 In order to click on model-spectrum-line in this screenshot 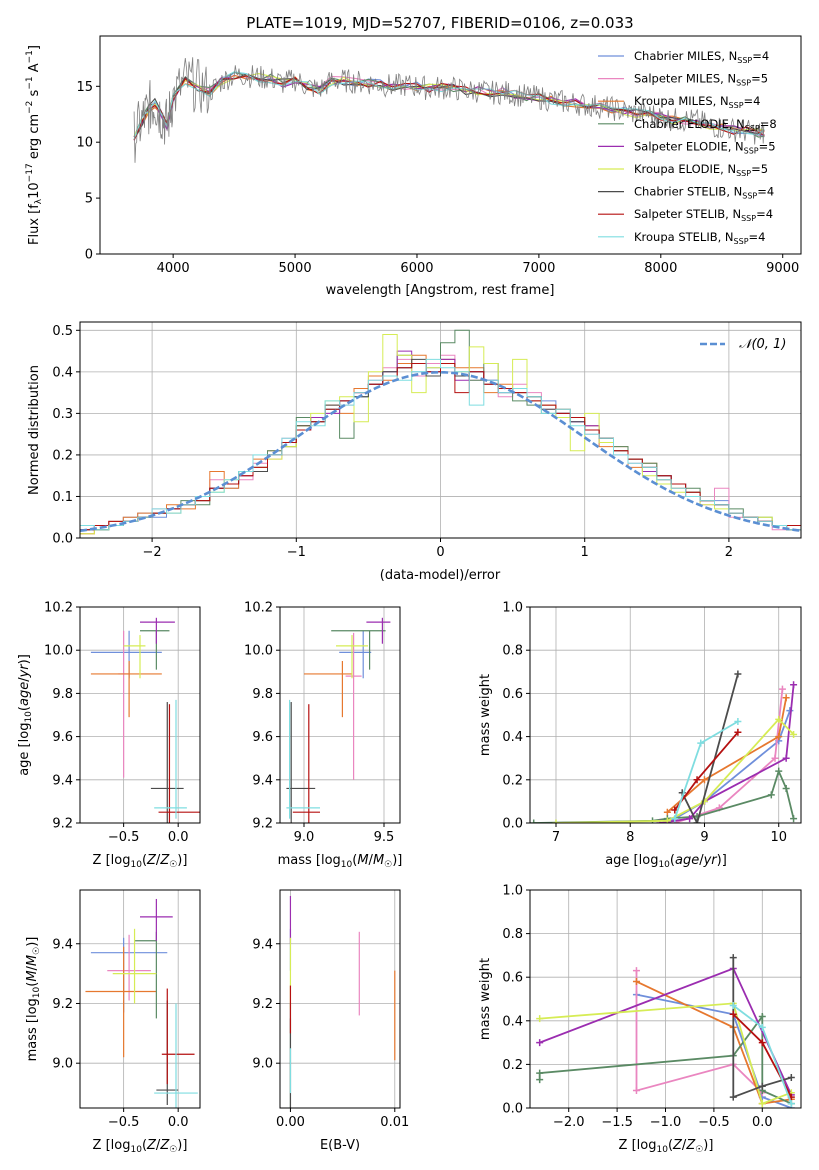, I will do `click(449, 106)`.